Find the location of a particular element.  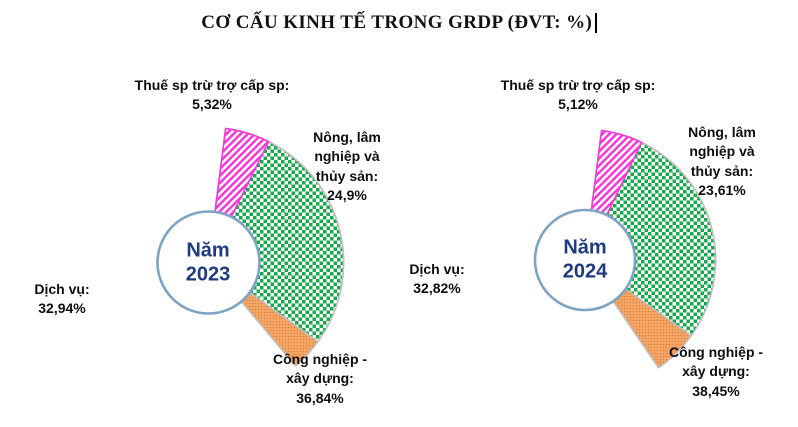

center-label-2024: Năm 2024 is located at coordinates (585, 259).